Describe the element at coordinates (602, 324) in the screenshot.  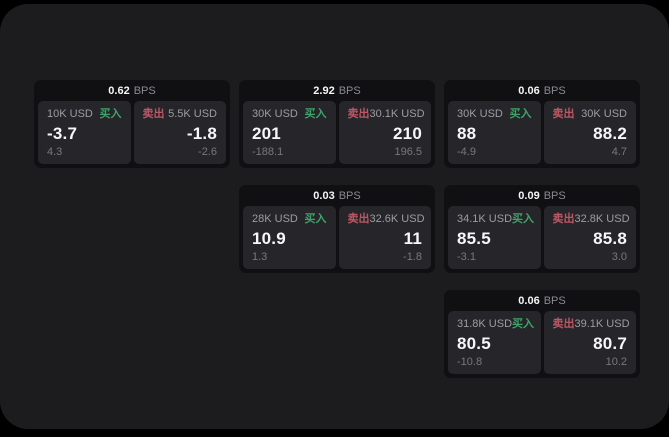
I see `sell-amount: 39.1K USD` at that location.